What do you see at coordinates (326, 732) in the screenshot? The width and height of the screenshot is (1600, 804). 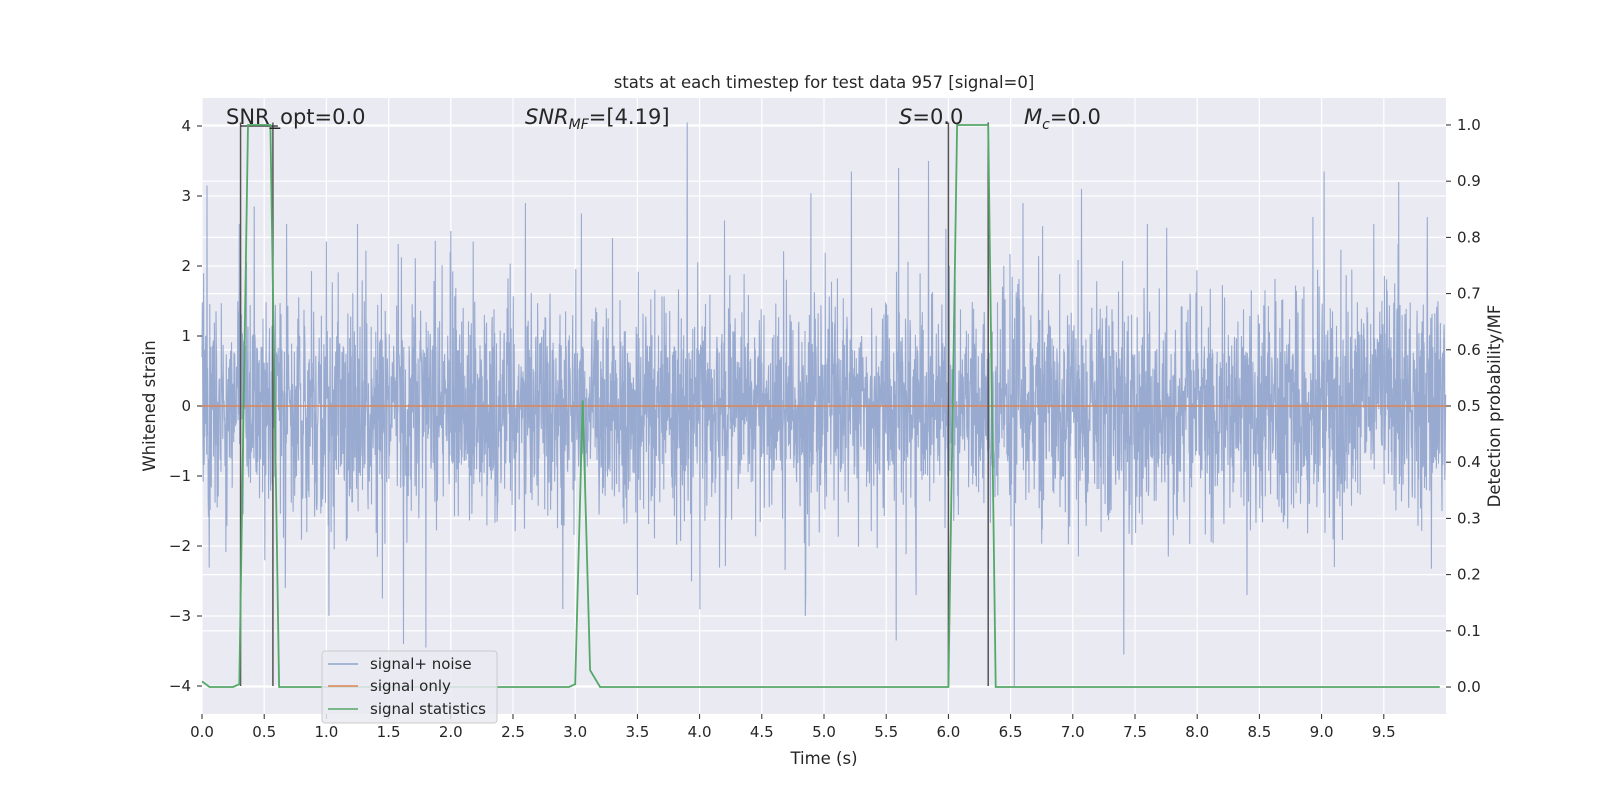 I see `x-tick-label-2: 1.0` at bounding box center [326, 732].